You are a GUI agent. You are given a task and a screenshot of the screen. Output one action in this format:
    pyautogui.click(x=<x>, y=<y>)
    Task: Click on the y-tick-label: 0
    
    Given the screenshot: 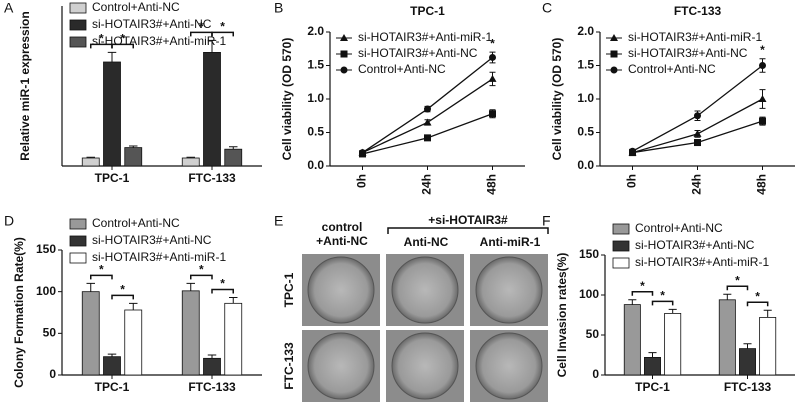 What is the action you would take?
    pyautogui.click(x=52, y=374)
    